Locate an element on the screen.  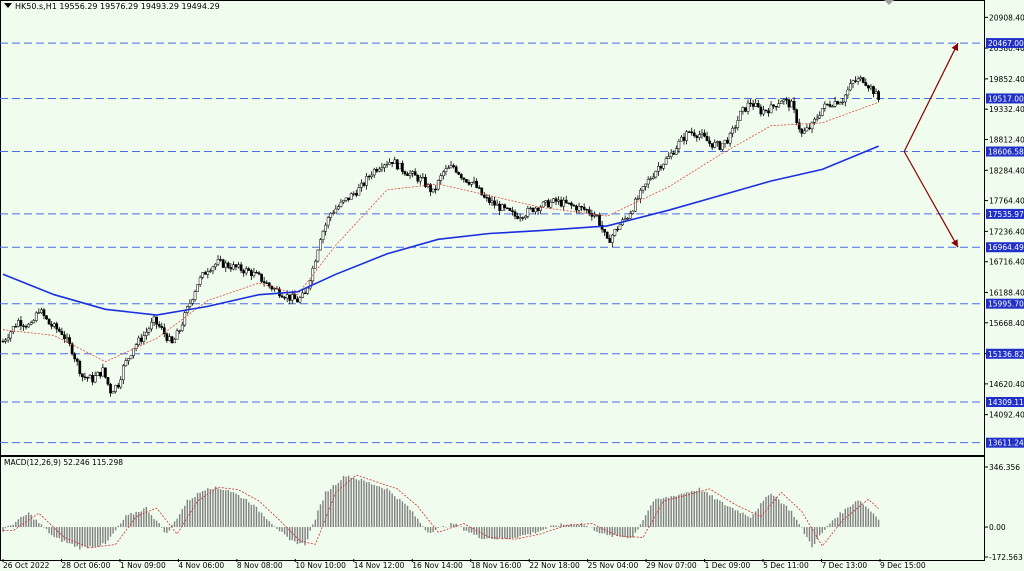
dropdown-triangle-icon is located at coordinates (8, 5).